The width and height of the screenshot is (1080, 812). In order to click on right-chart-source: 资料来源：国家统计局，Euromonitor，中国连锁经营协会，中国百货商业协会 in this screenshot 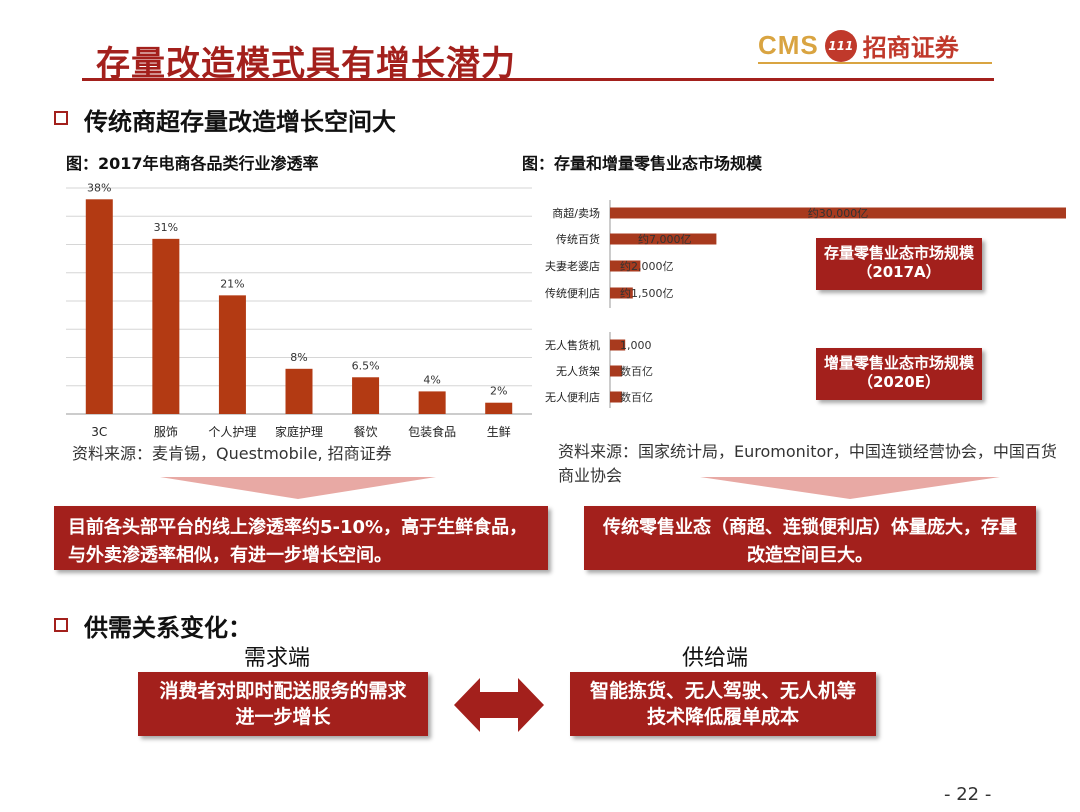, I will do `click(807, 463)`.